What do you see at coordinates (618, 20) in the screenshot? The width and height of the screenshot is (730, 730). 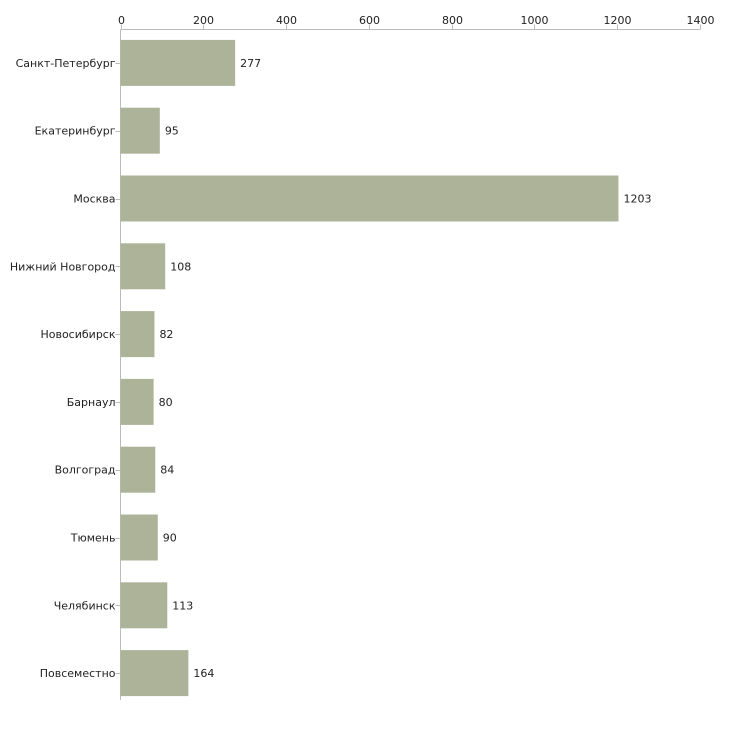 I see `x-tick-label: 1200` at bounding box center [618, 20].